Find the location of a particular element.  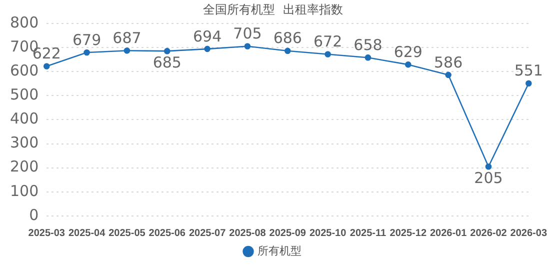

x-tick-label: 2026-01 is located at coordinates (449, 233).